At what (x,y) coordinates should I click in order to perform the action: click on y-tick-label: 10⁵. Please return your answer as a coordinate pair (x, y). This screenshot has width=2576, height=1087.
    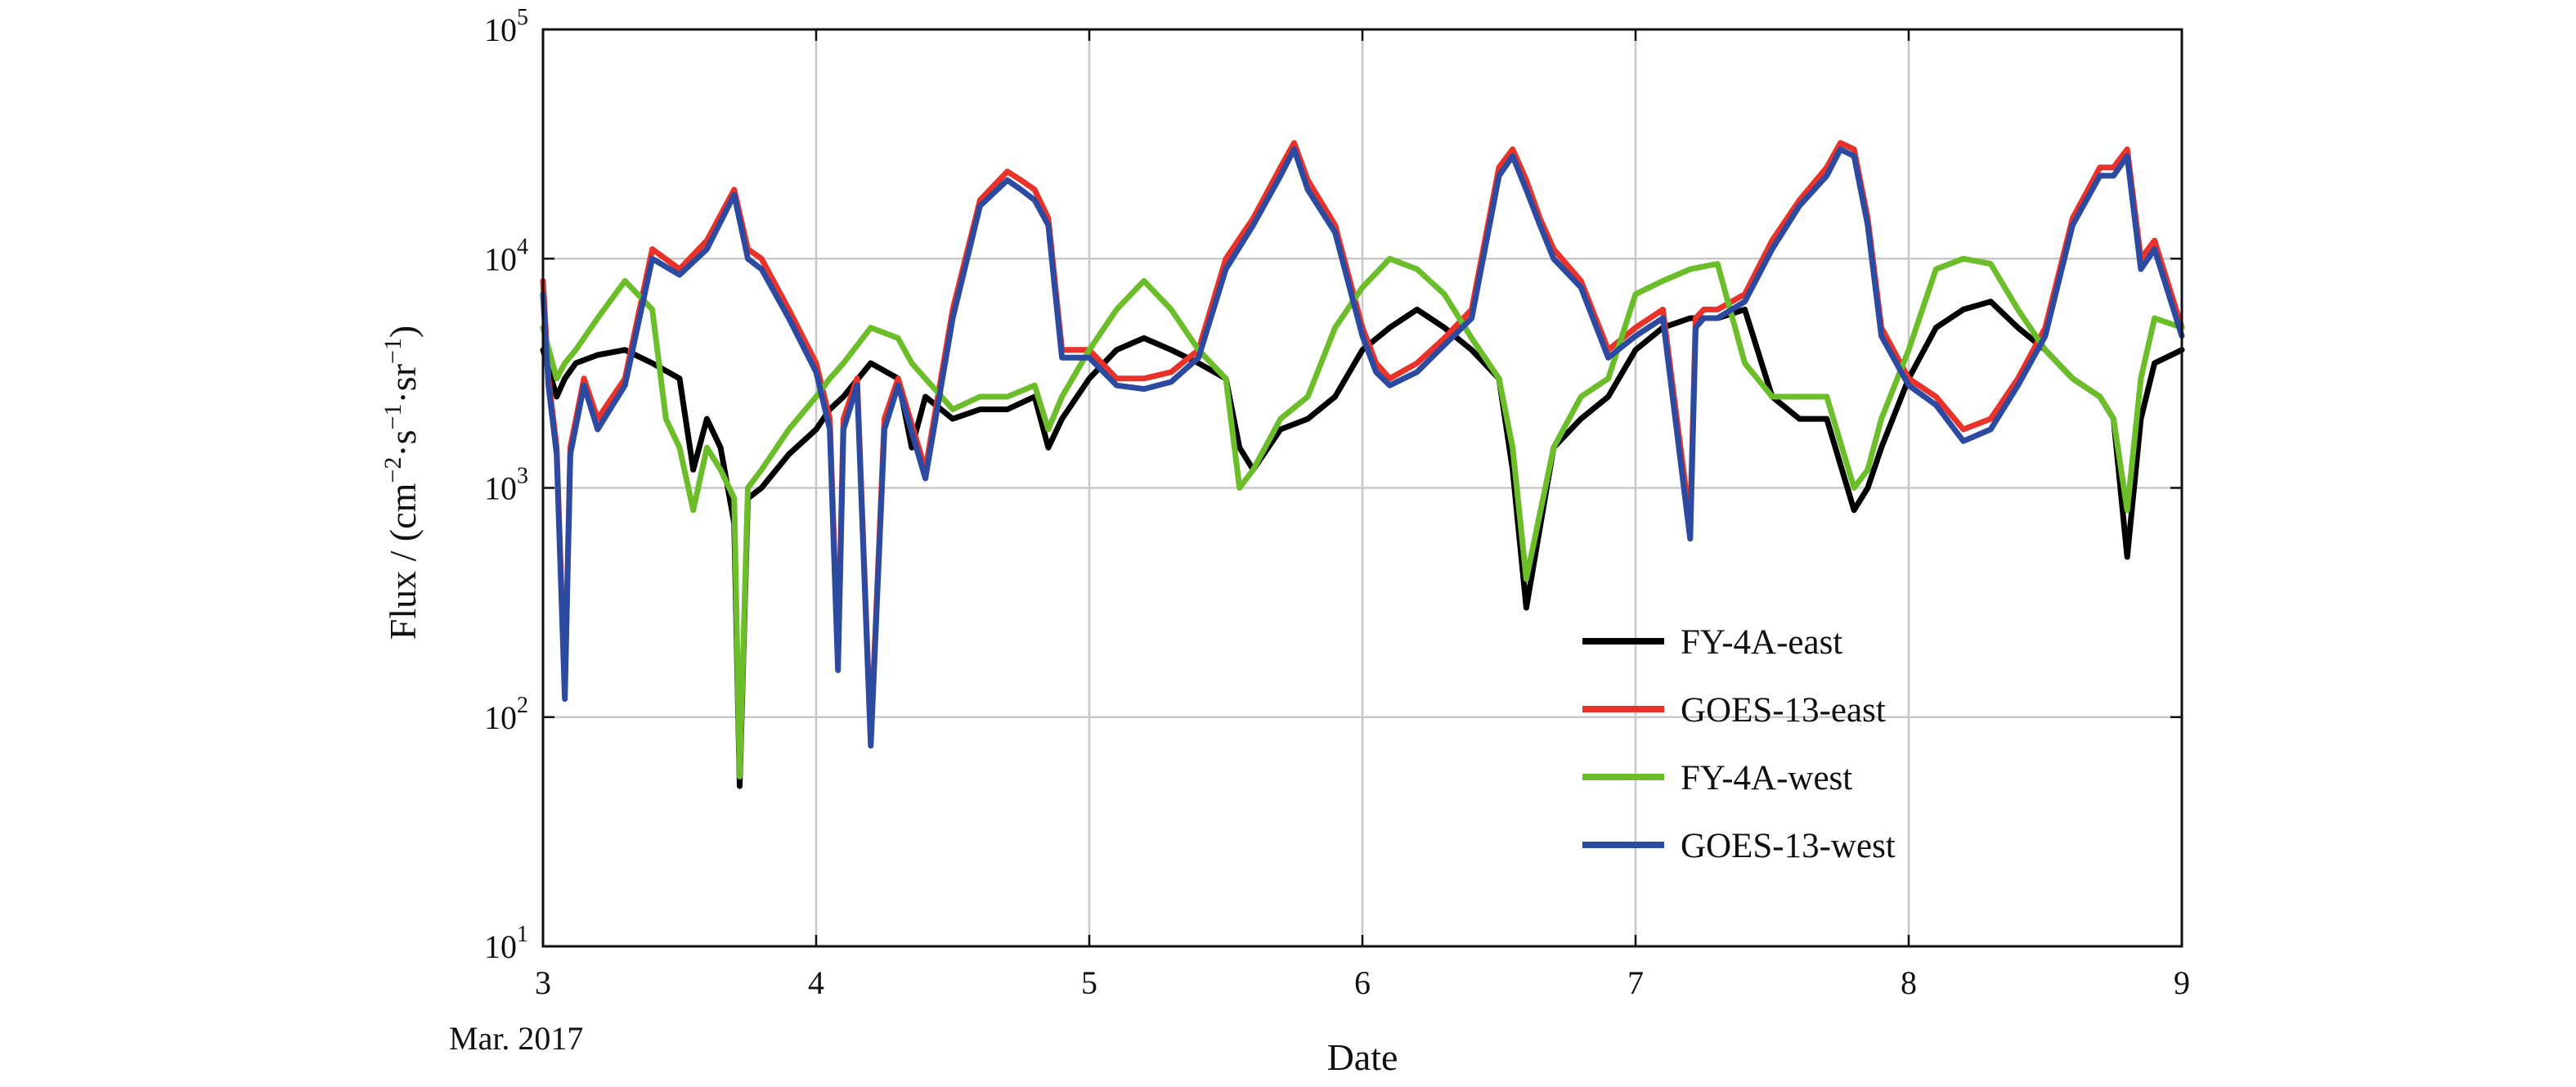
    Looking at the image, I should click on (506, 27).